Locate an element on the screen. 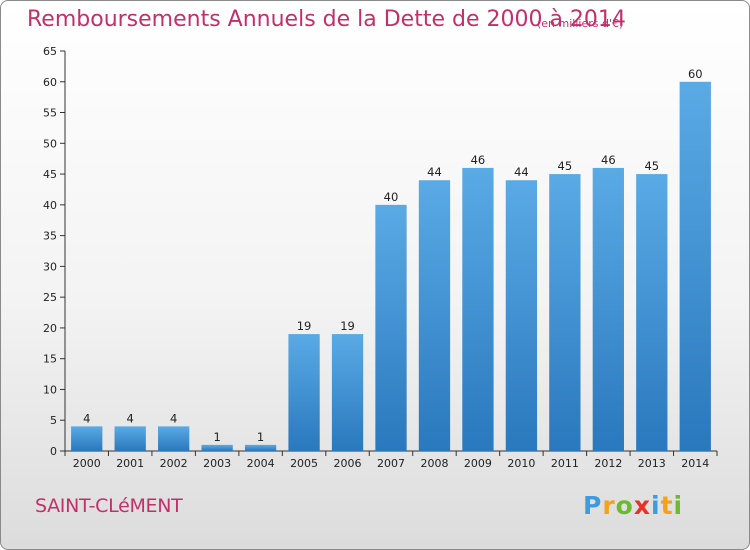 The height and width of the screenshot is (550, 750). y-tick-label: 35 is located at coordinates (50, 236).